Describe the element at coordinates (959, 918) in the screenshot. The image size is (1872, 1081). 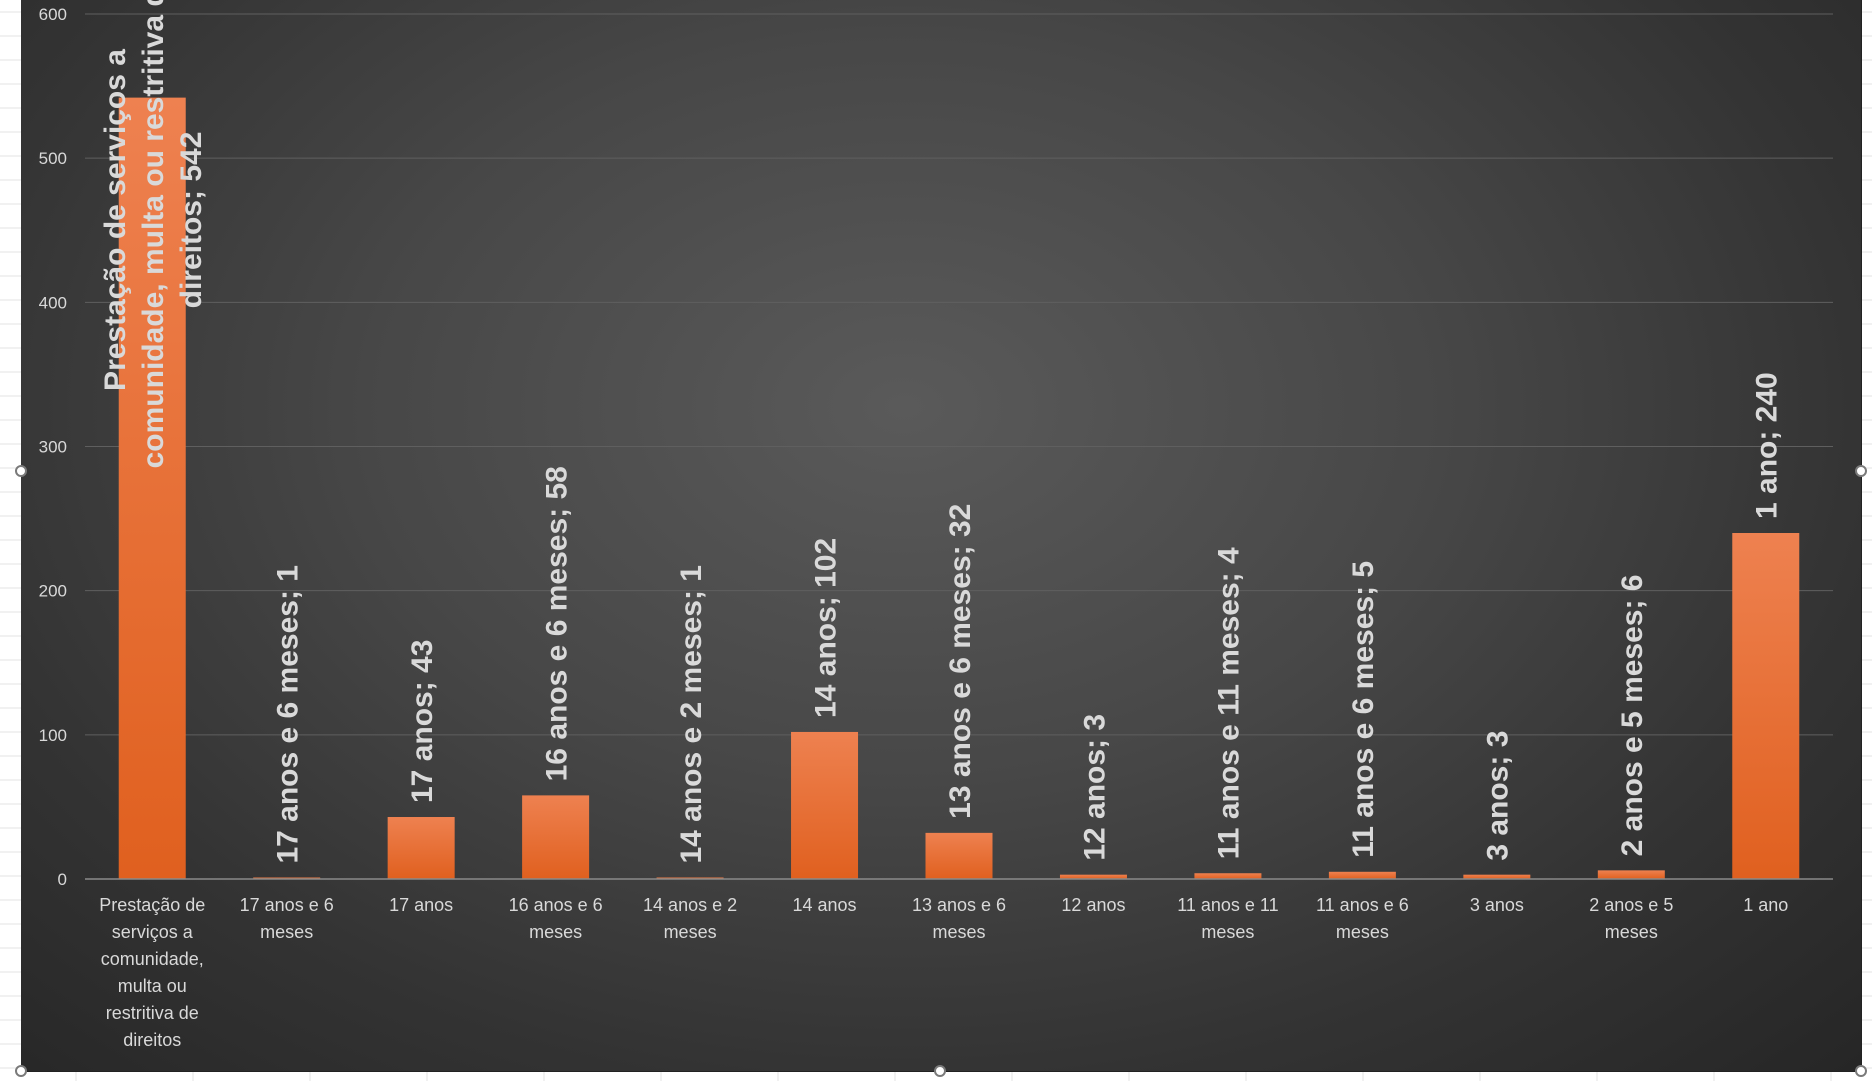
I see `x-tick-label: 13 anos e 6 meses` at that location.